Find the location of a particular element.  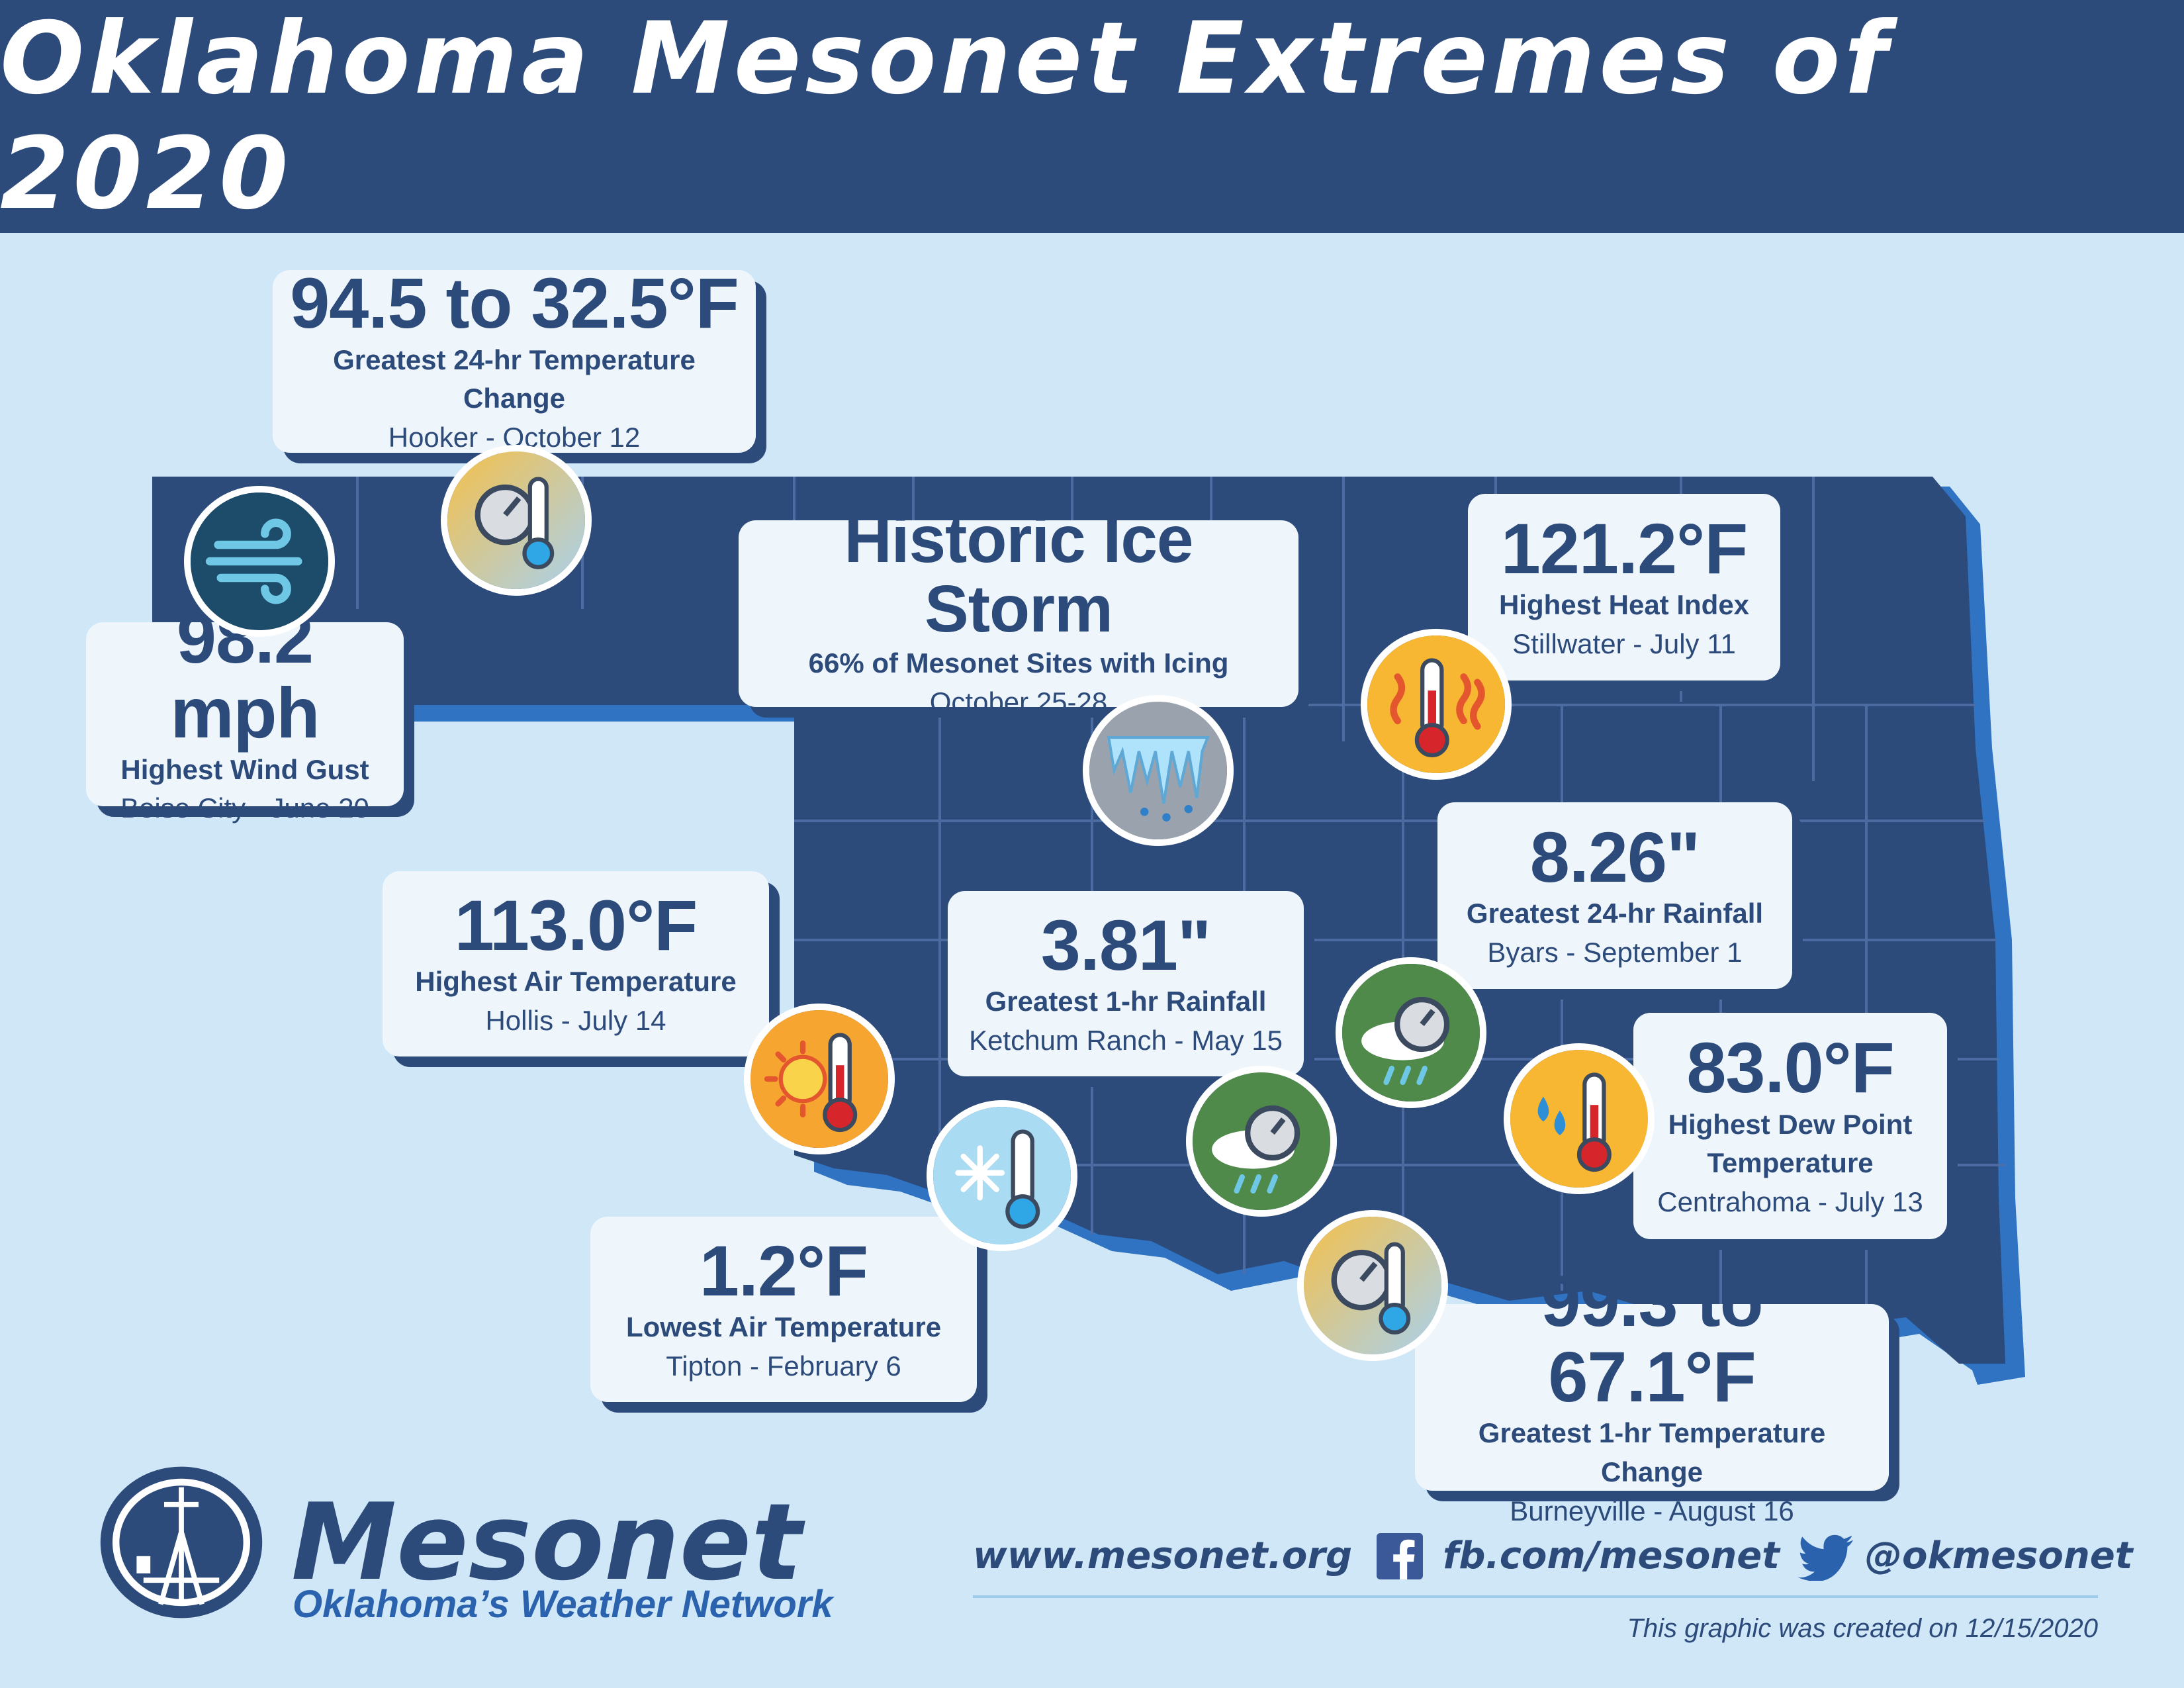

icicles-icon is located at coordinates (1158, 770).